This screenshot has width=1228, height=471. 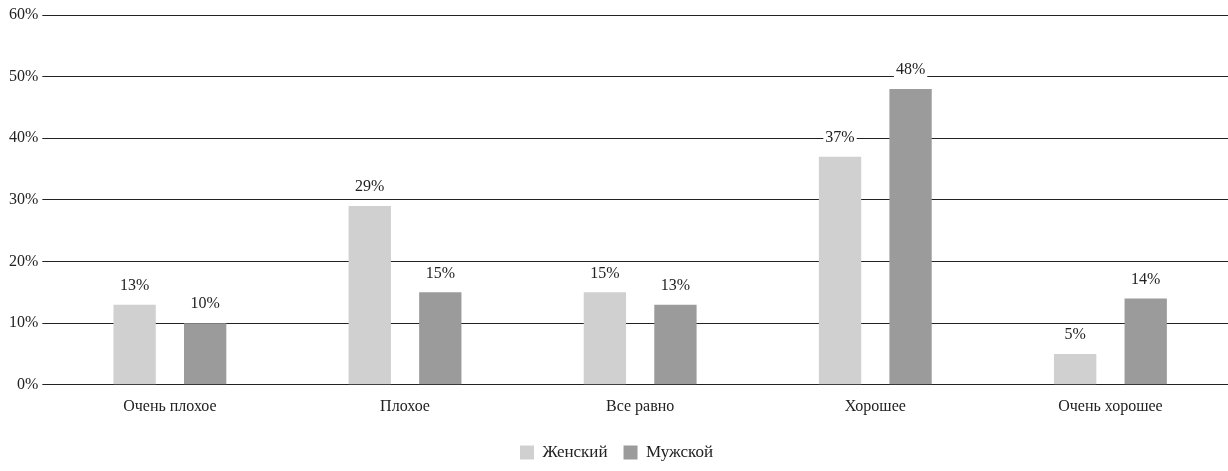 What do you see at coordinates (840, 136) in the screenshot?
I see `data-label: 37%` at bounding box center [840, 136].